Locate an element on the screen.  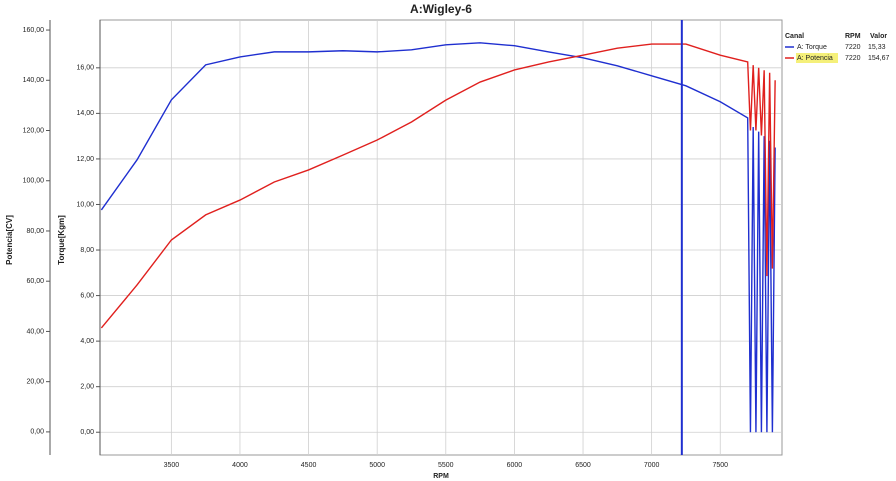
legend-value: 15,33 is located at coordinates (877, 47).